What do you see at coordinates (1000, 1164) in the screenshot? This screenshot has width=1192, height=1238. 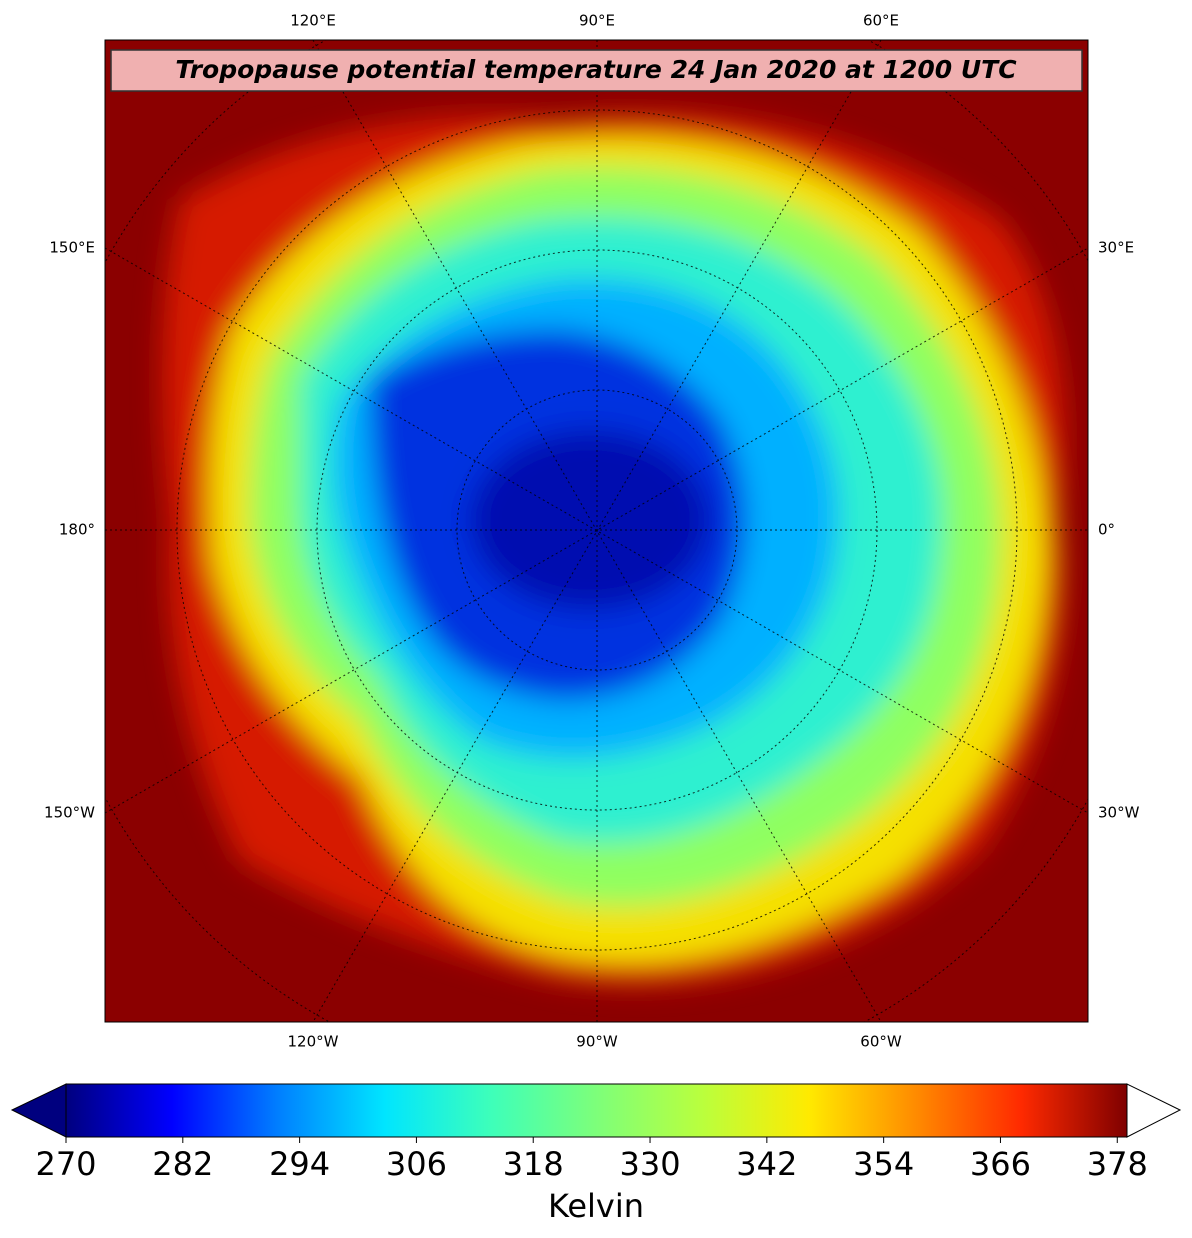 I see `colorbar-tick-label: 366` at bounding box center [1000, 1164].